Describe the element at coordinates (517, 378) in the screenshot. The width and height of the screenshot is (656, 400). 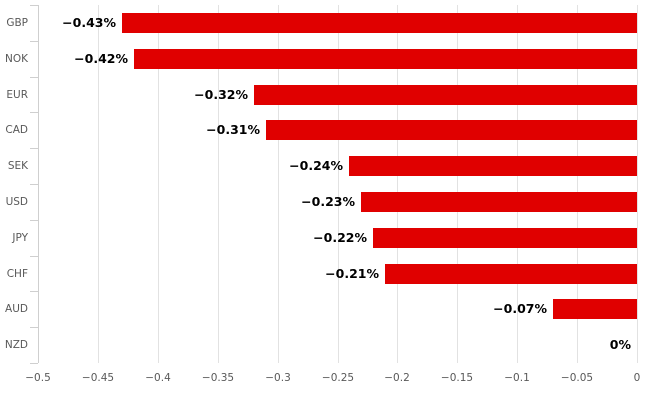
I see `x-axis-tick-label: −0.1` at that location.